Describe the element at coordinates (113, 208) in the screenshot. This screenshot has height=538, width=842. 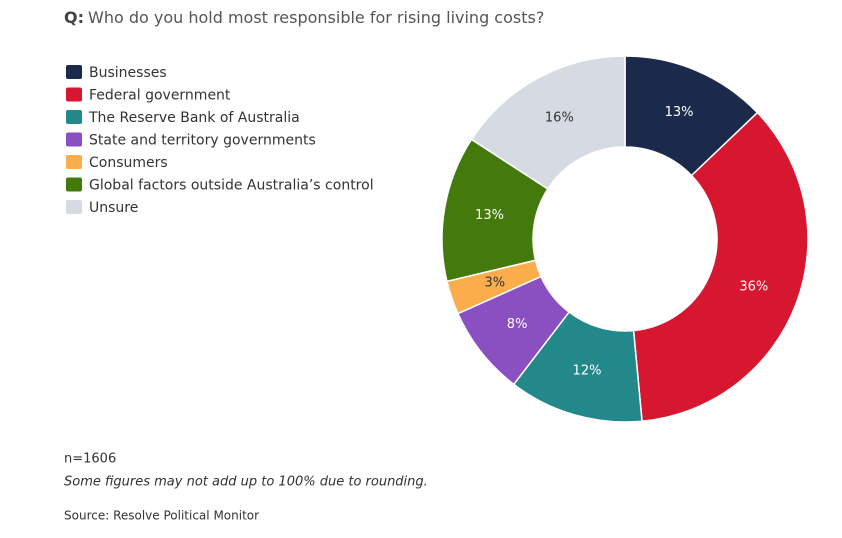
I see `legend-label: Unsure` at that location.